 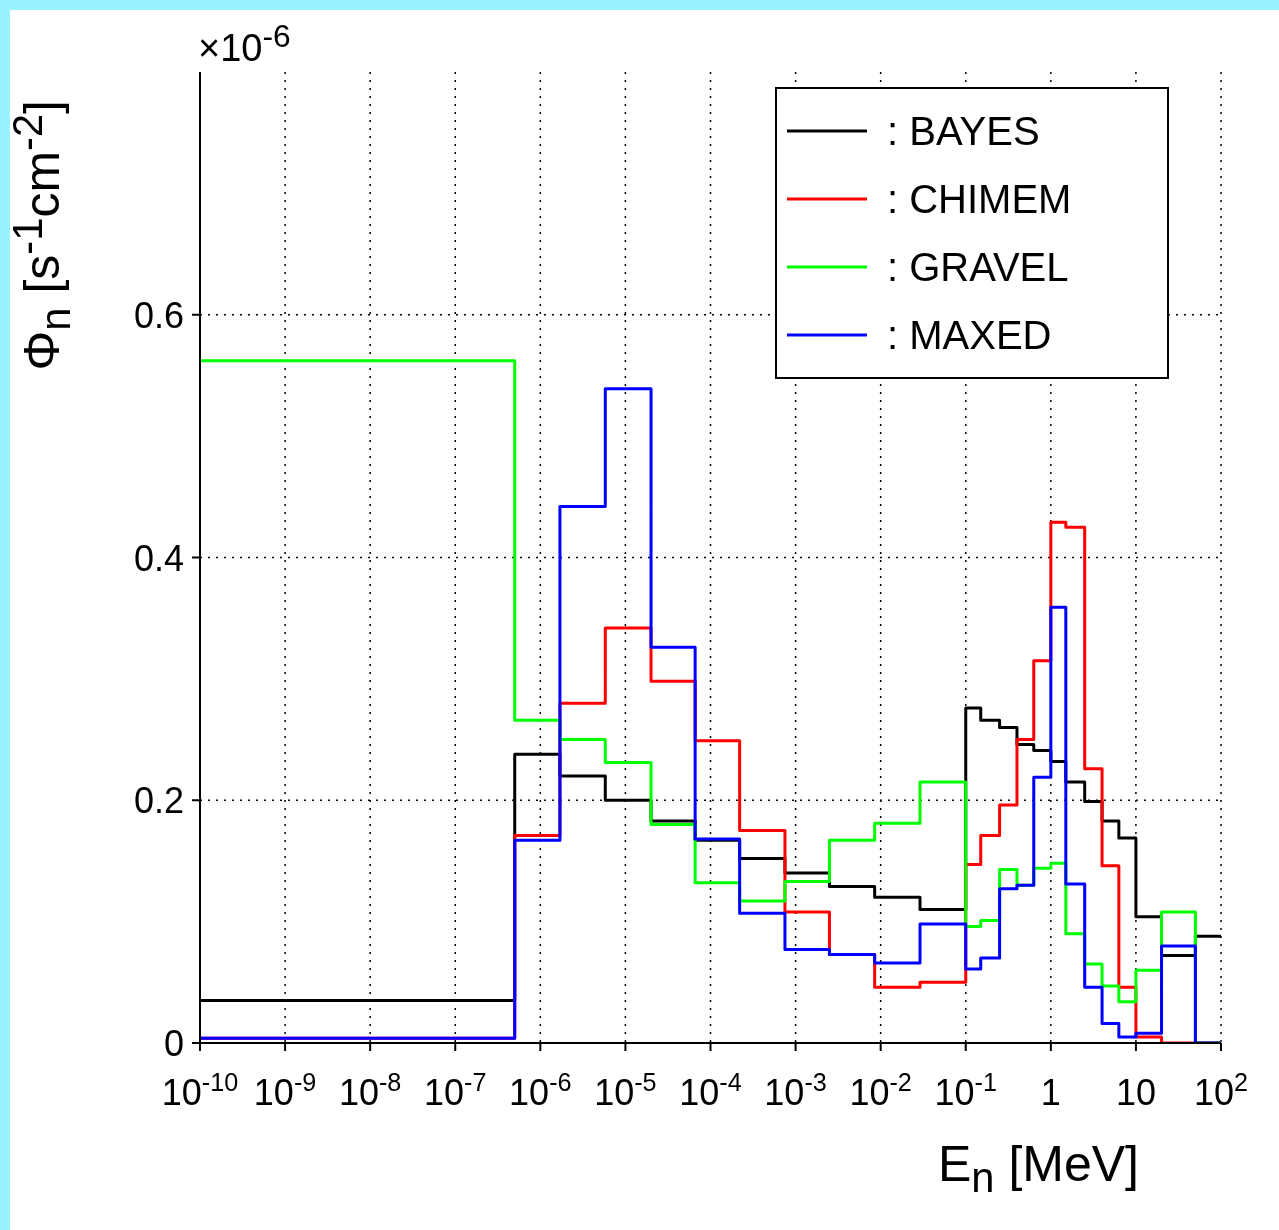 I want to click on x-tick-label: 10$^{-8}$, so click(x=370, y=1090).